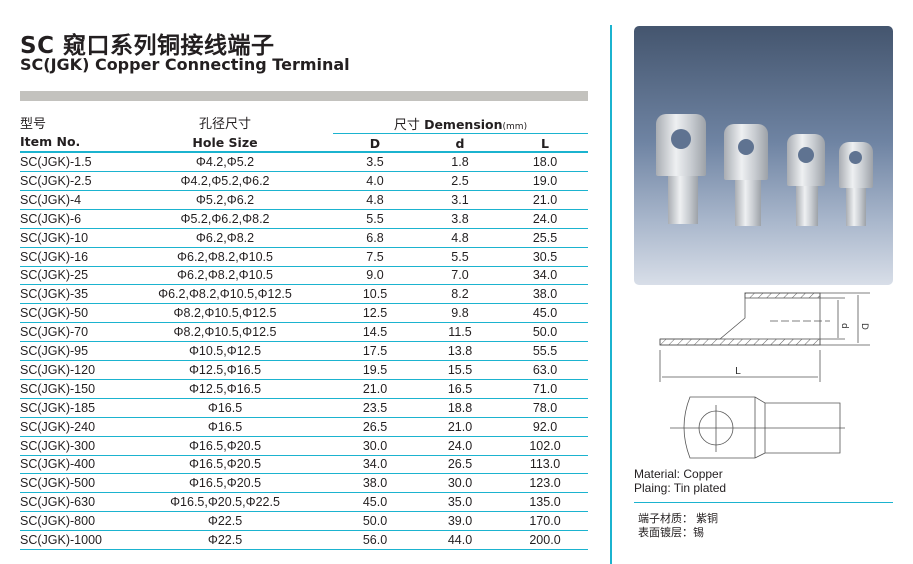 The height and width of the screenshot is (564, 913). Describe the element at coordinates (545, 313) in the screenshot. I see `dim-L: 45.0` at that location.